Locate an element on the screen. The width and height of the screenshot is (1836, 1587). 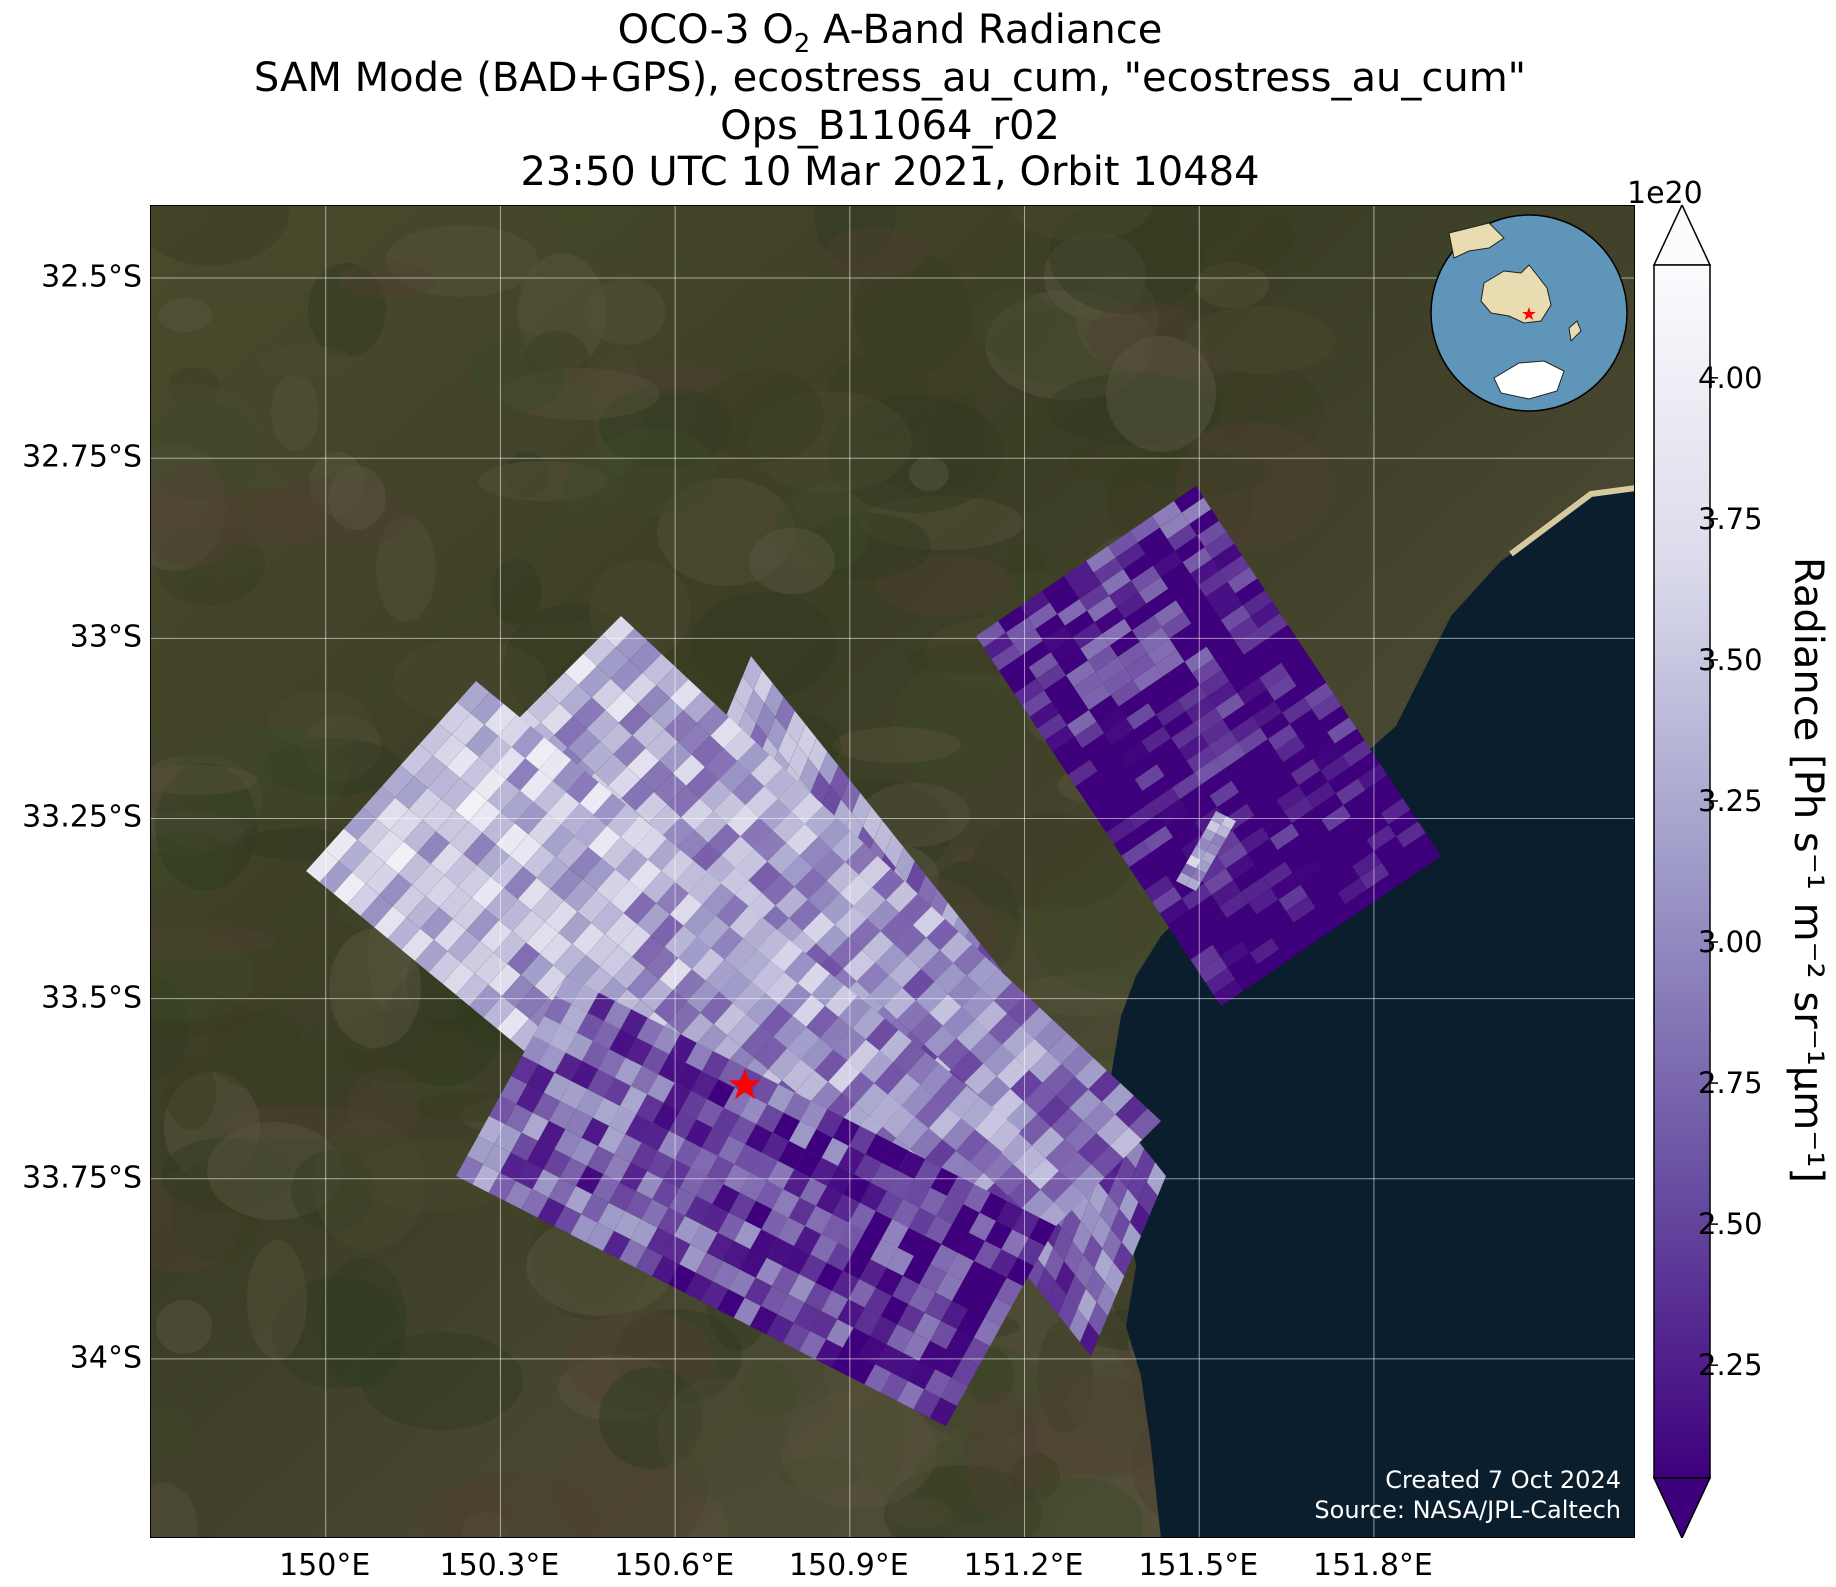
target-star-icon: ★ is located at coordinates (745, 1084).